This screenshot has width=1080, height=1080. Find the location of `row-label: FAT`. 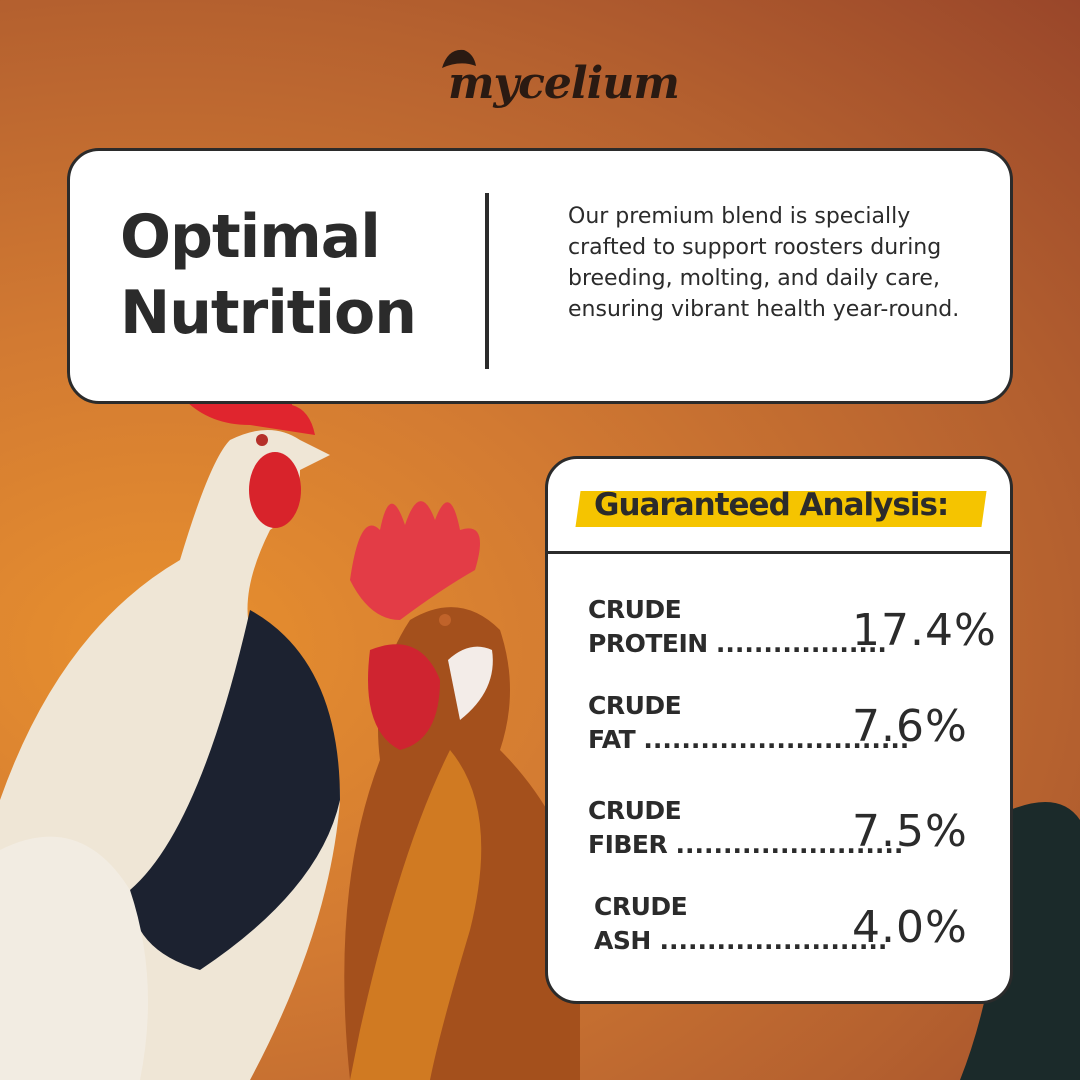

row-label: FAT is located at coordinates (612, 739).